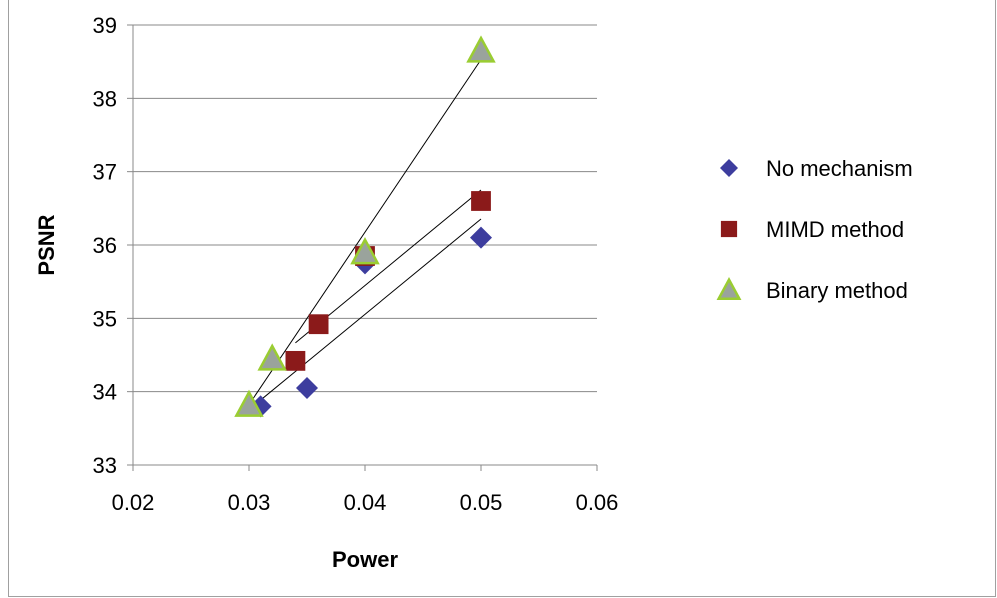 The width and height of the screenshot is (997, 598). What do you see at coordinates (481, 237) in the screenshot?
I see `marker-s0-p3` at bounding box center [481, 237].